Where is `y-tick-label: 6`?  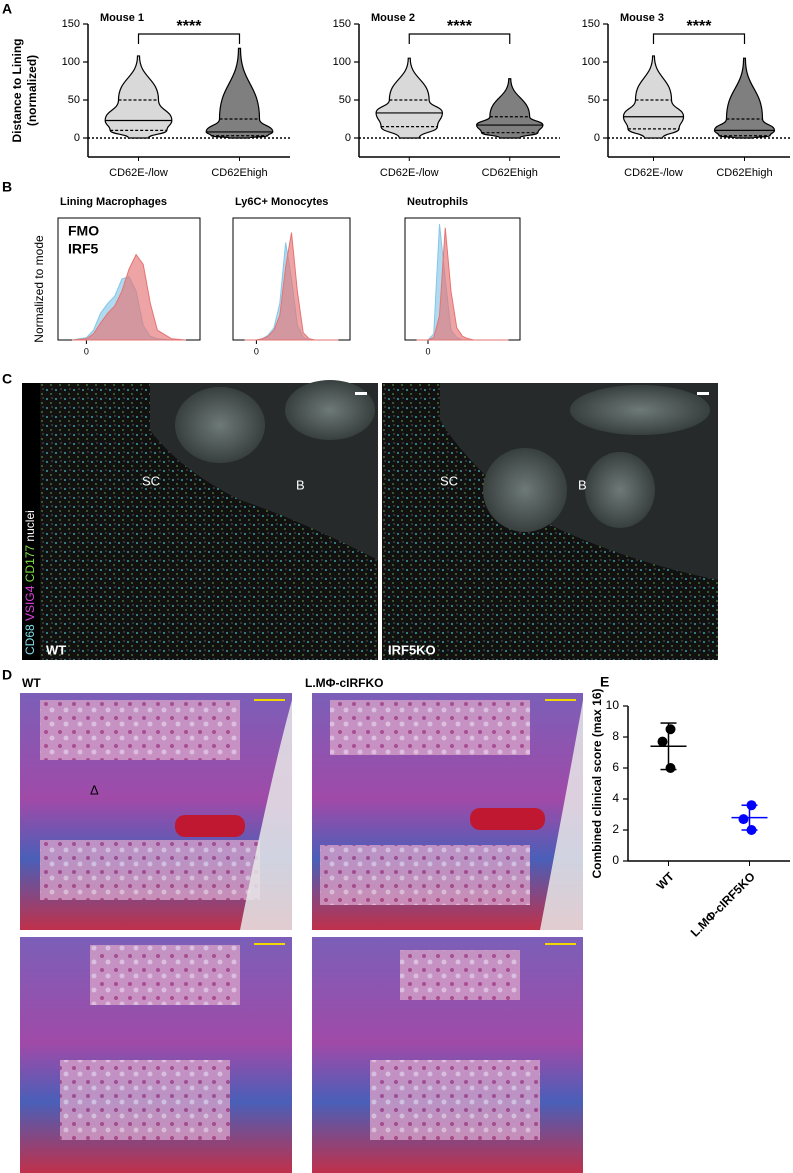
y-tick-label: 6 is located at coordinates (615, 767).